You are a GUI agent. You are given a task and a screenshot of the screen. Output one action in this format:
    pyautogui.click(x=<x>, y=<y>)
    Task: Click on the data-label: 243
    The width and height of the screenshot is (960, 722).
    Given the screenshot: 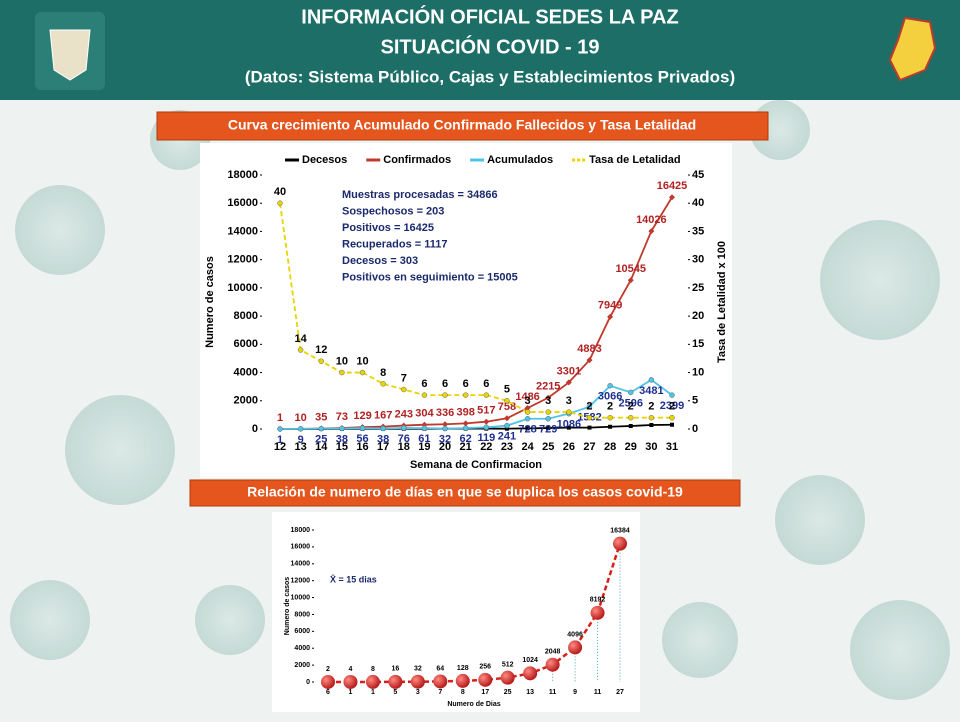 What is the action you would take?
    pyautogui.click(x=404, y=414)
    